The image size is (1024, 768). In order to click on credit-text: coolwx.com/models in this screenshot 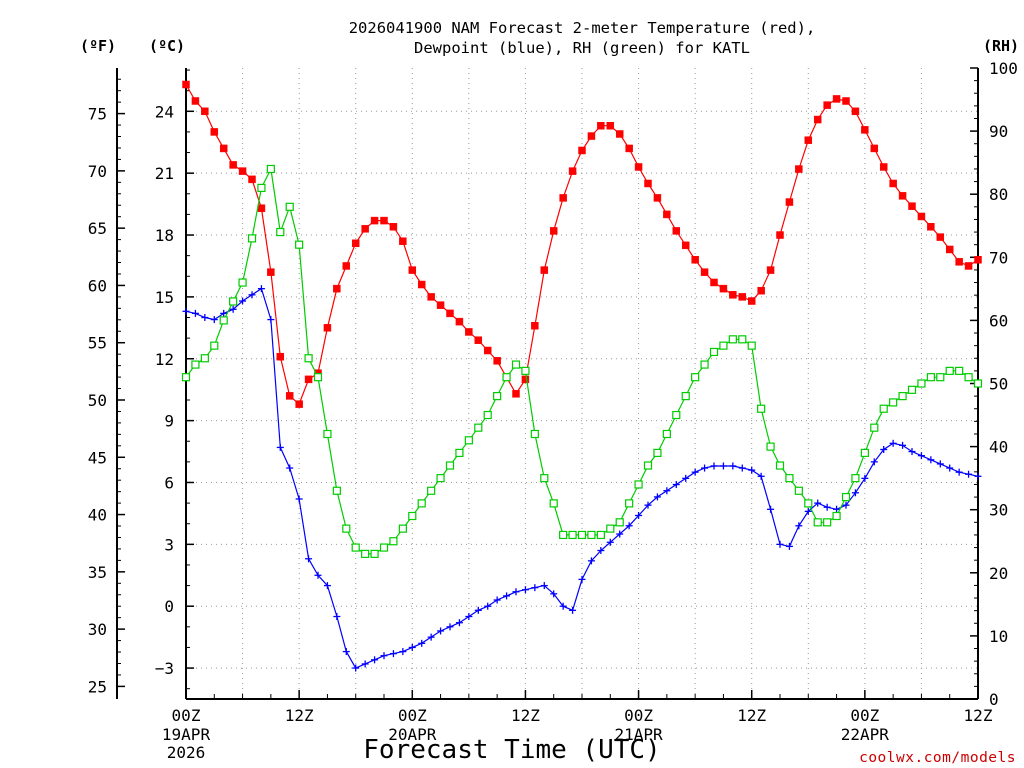, I will do `click(937, 758)`.